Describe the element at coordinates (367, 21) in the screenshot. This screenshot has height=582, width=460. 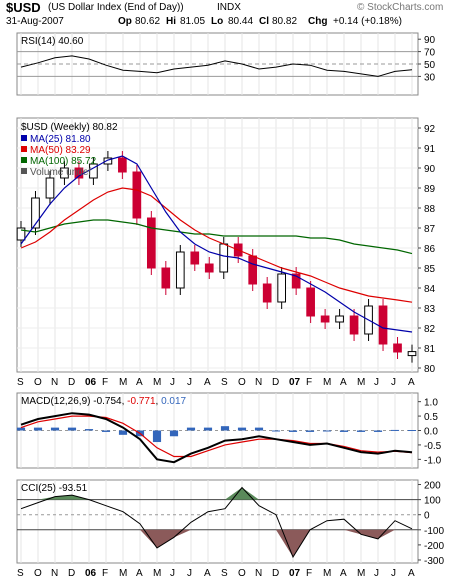
I see `change-value: +0.14 (+0.18%)` at that location.